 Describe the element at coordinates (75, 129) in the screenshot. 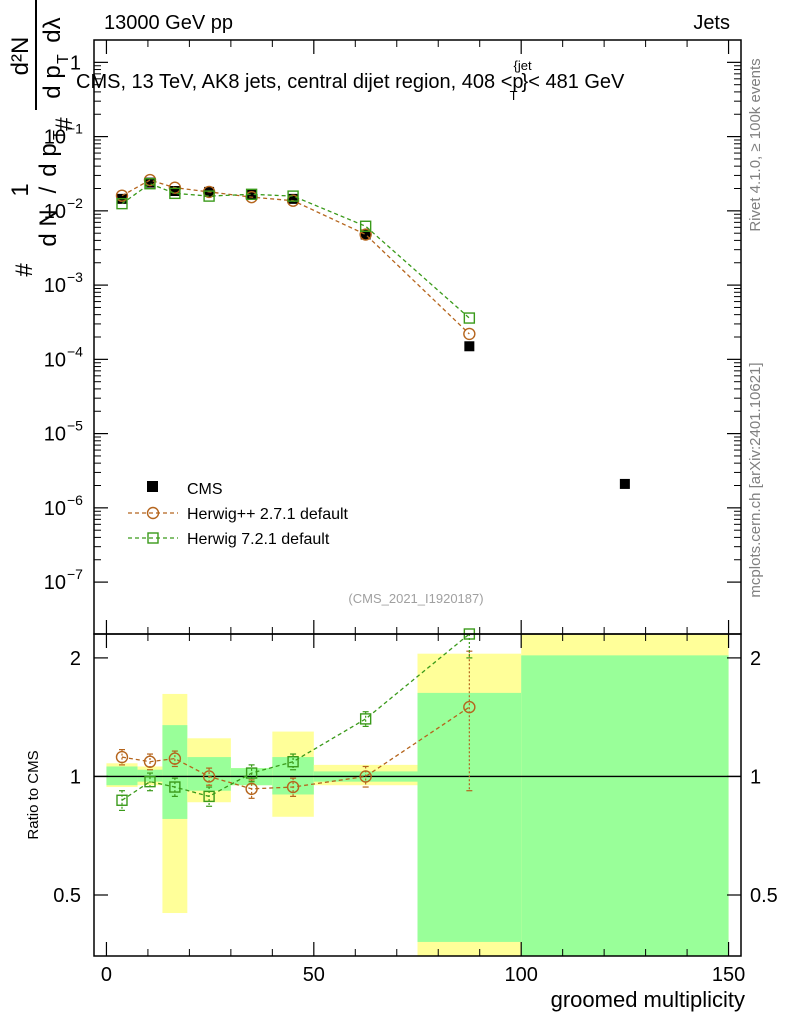

I see `main-y-tick-exp-1: −1` at that location.